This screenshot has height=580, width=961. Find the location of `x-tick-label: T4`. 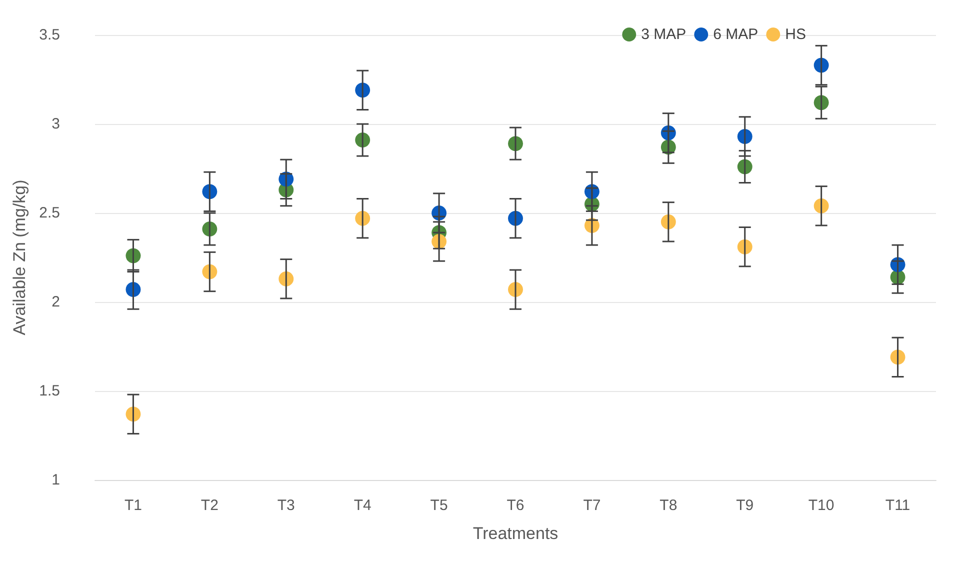

x-tick-label: T4 is located at coordinates (363, 505).